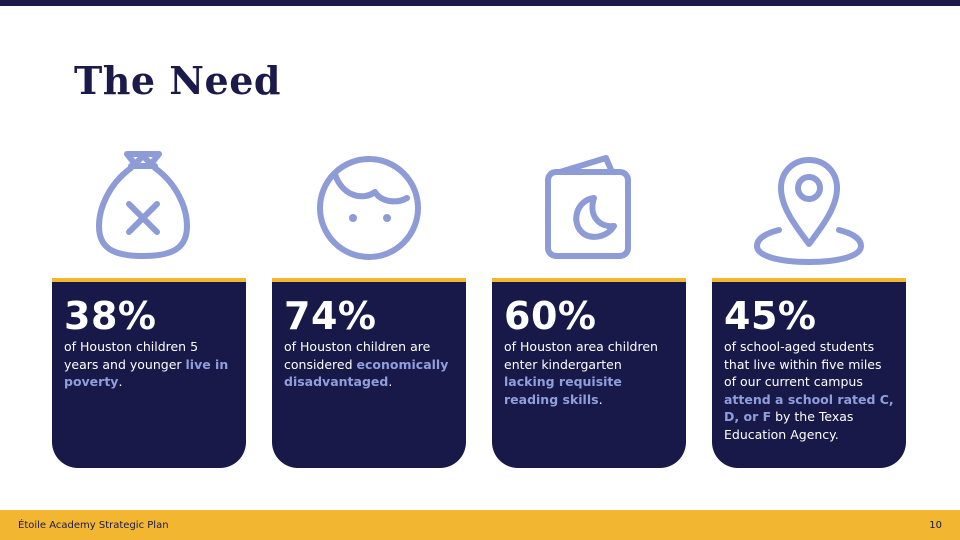  I want to click on money-bag-x-icon, so click(143, 206).